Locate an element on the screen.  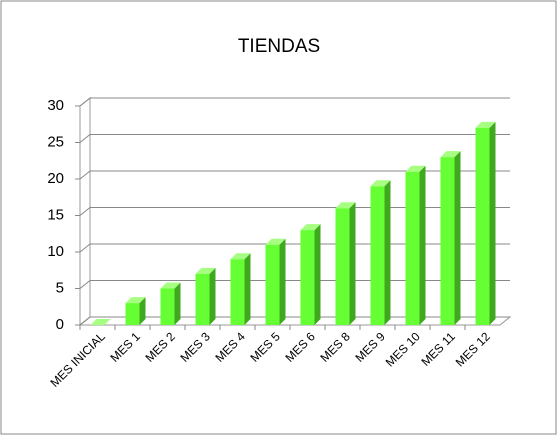
y-tick-label: 5 is located at coordinates (60, 287).